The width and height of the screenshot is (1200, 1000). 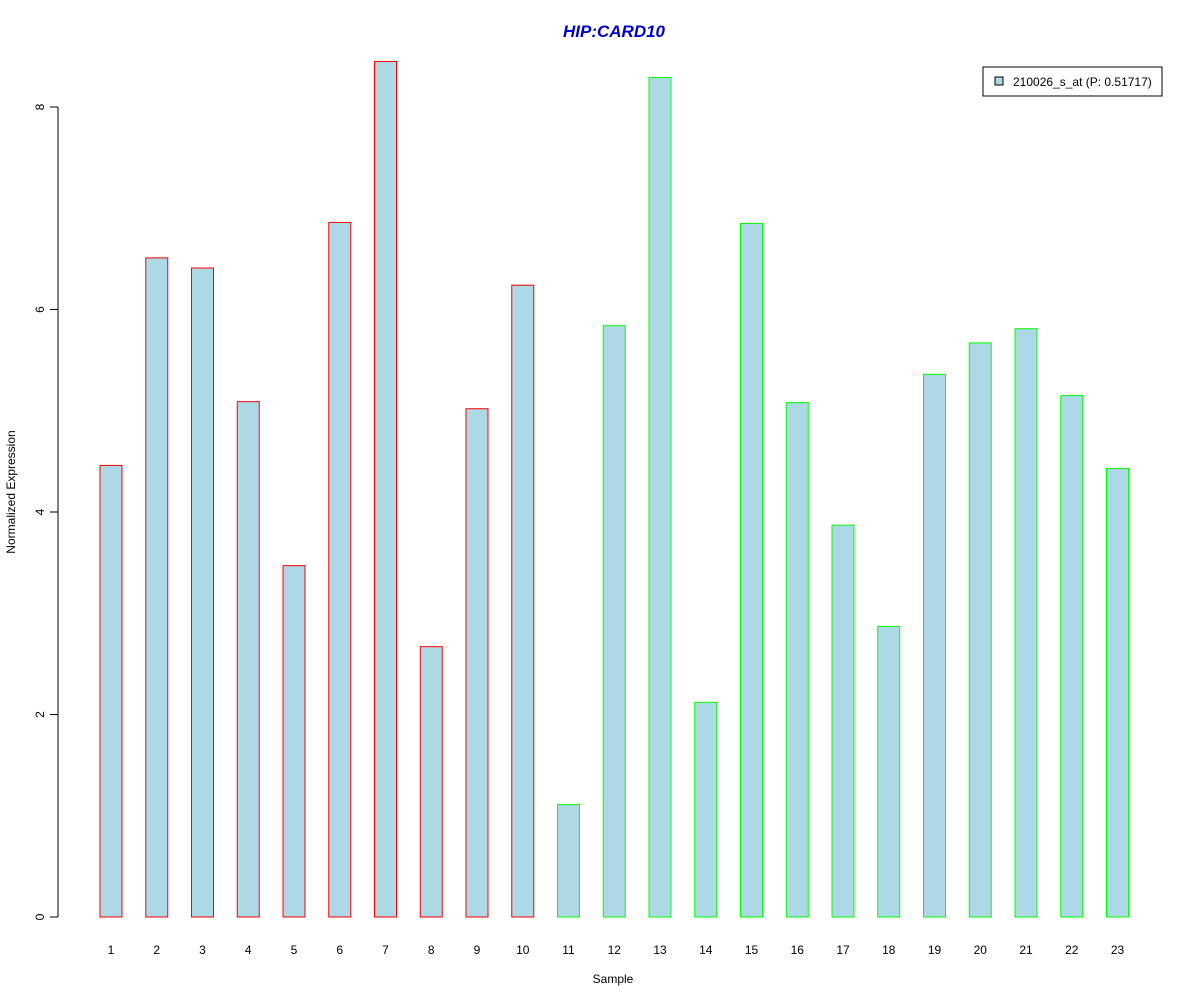 What do you see at coordinates (706, 950) in the screenshot?
I see `x-tick-label: 14` at bounding box center [706, 950].